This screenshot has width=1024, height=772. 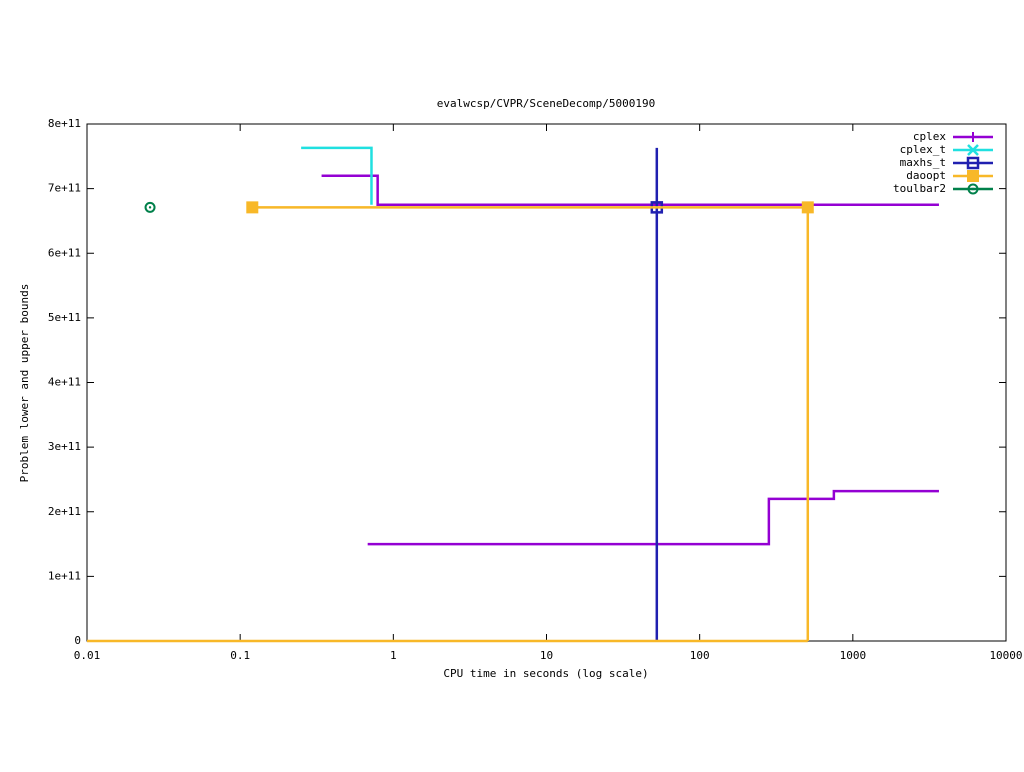 I want to click on y-tick-label: 3e+11, so click(x=64, y=446).